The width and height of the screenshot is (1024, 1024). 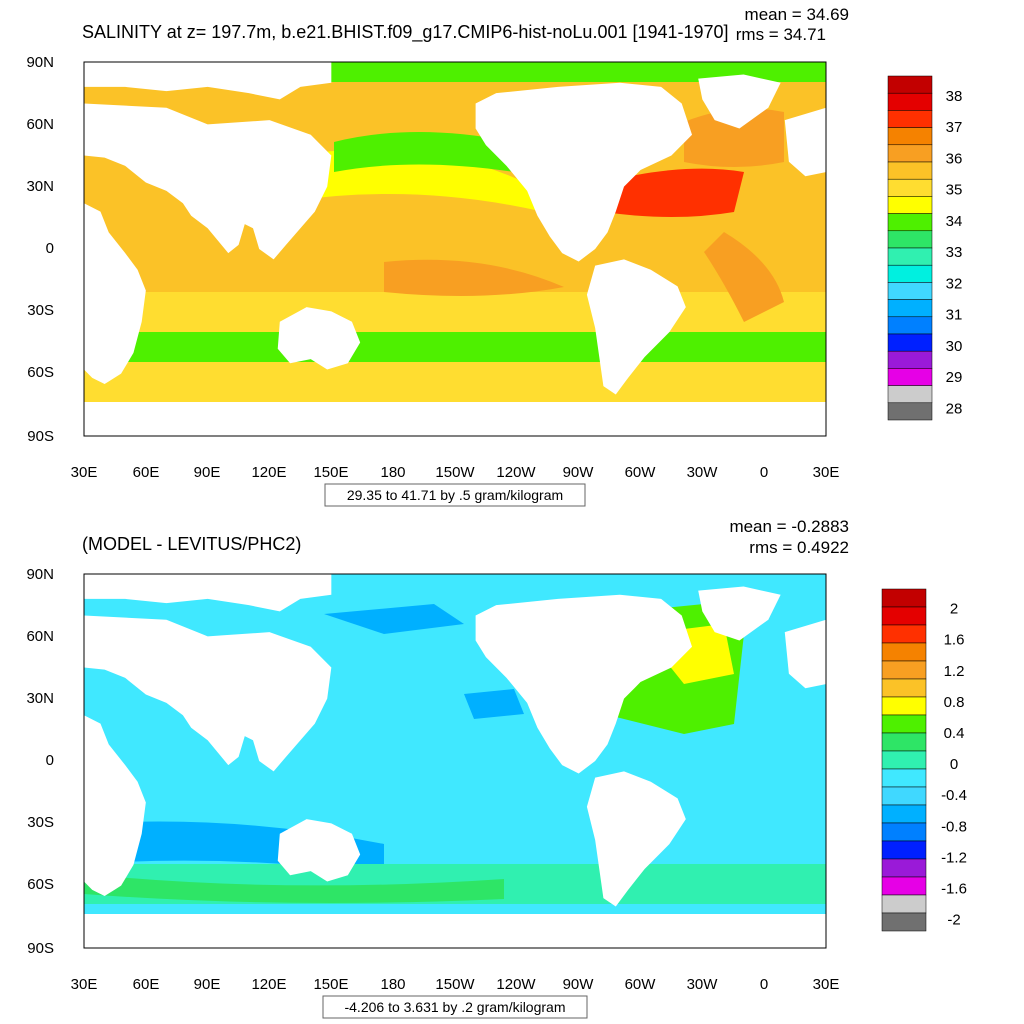 What do you see at coordinates (954, 252) in the screenshot?
I see `colorbar-label: 33` at bounding box center [954, 252].